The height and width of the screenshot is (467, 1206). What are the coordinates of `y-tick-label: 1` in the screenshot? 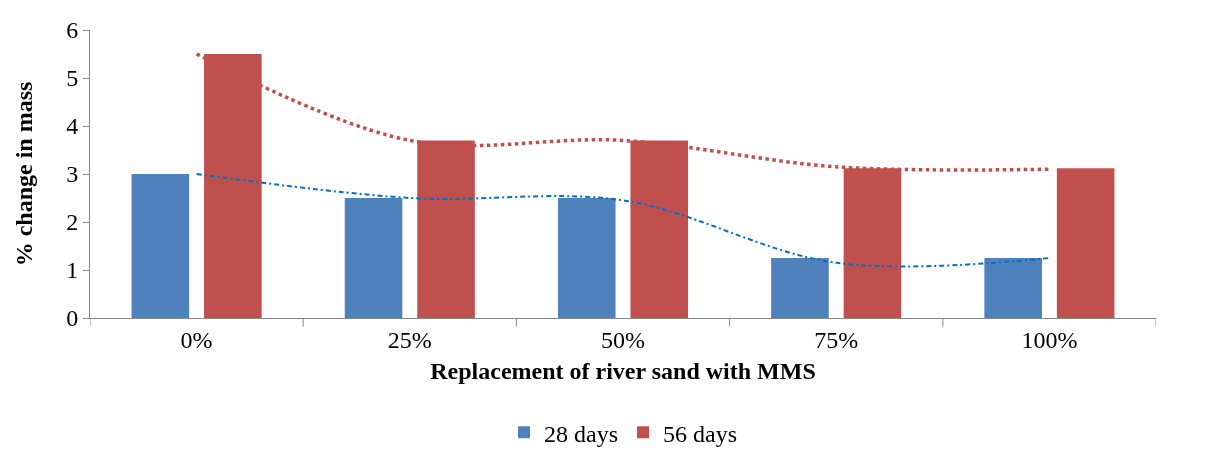 It's located at (72, 270).